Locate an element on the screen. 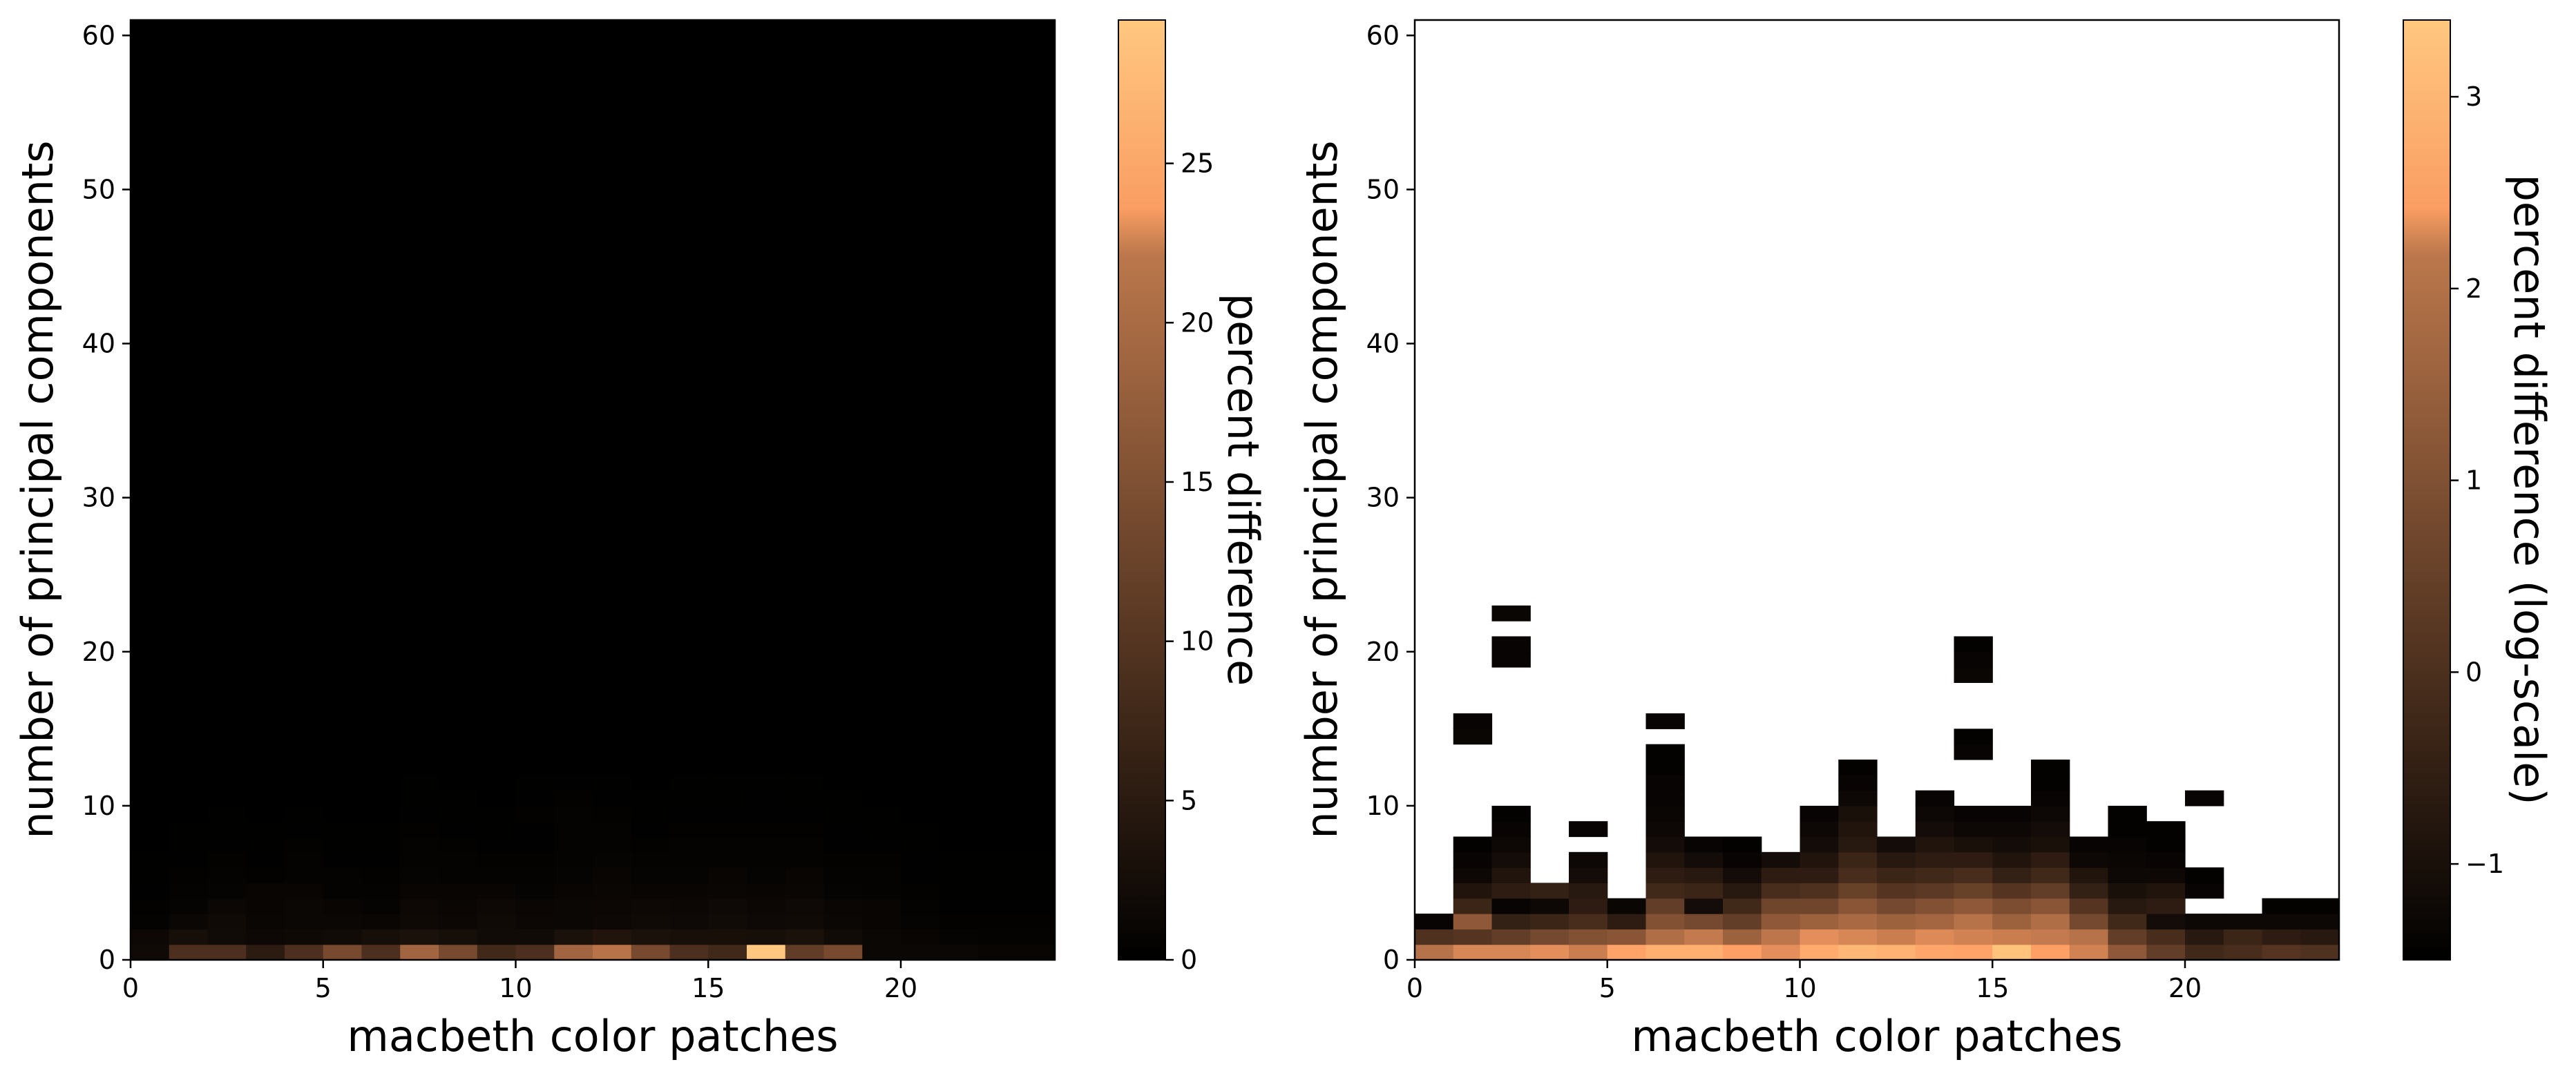 The image size is (2576, 1080). colorbar-tick-label: 15 is located at coordinates (1197, 482).